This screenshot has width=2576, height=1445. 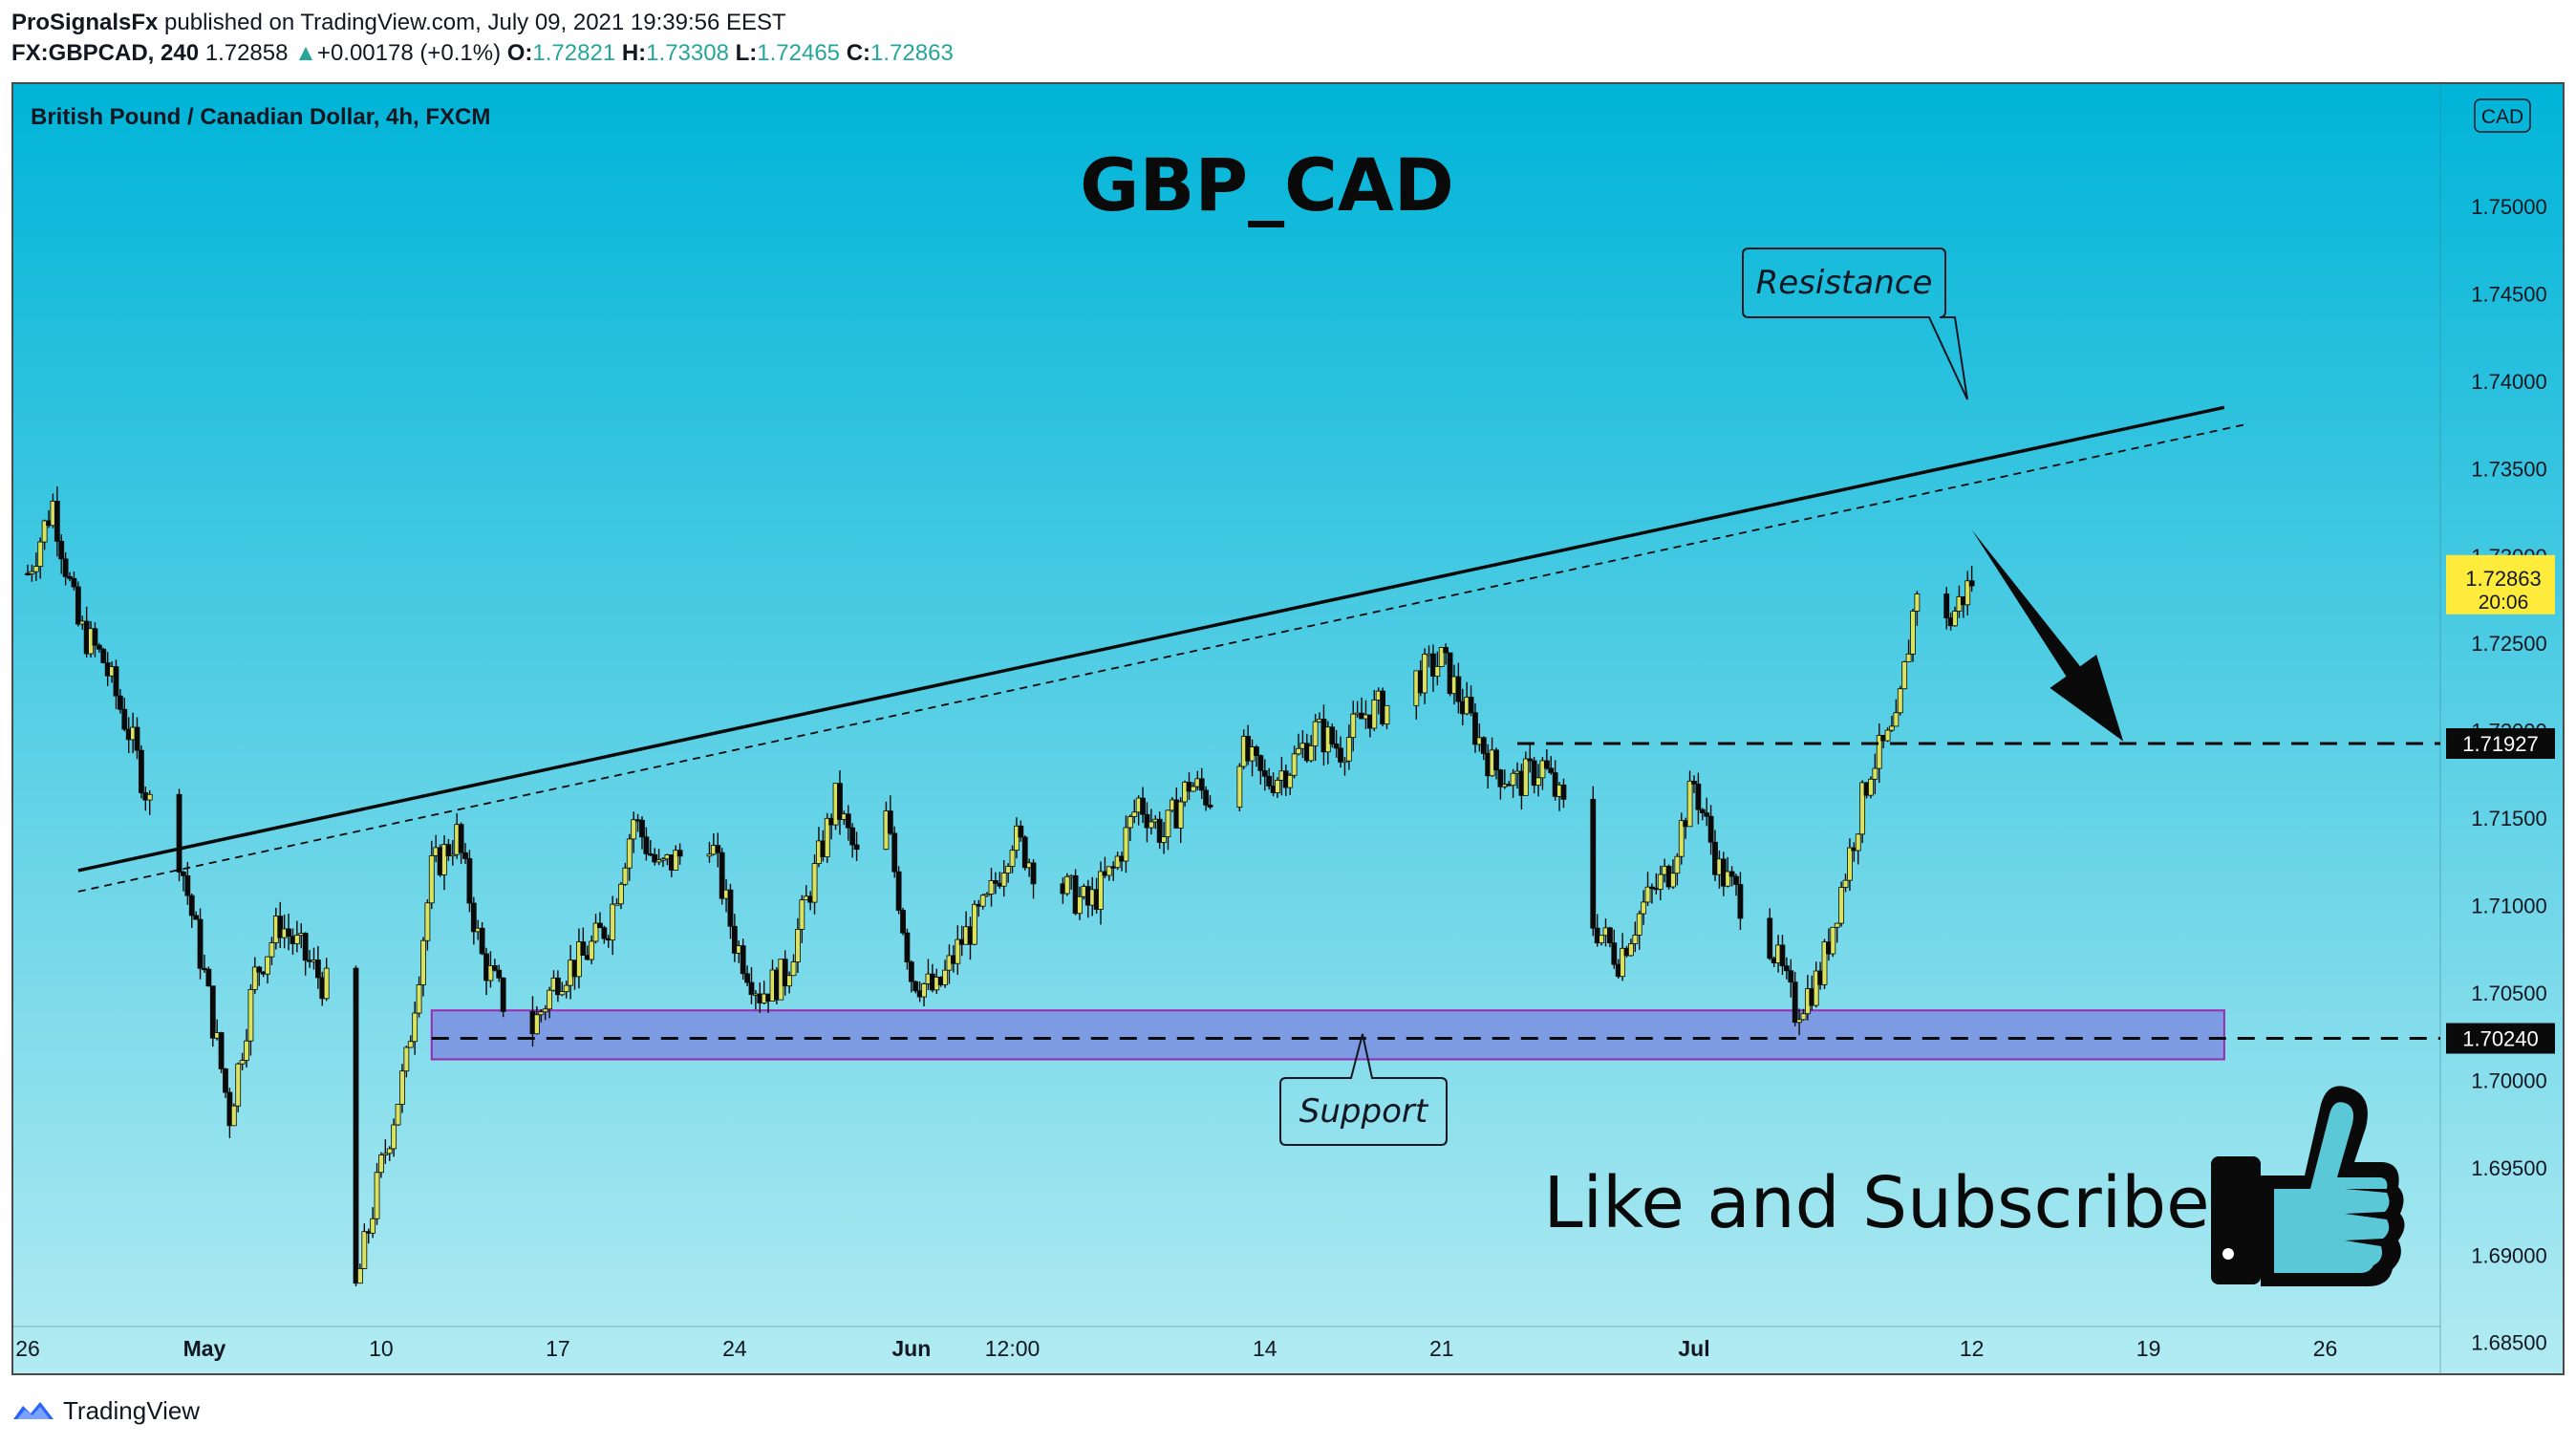 I want to click on level-low-tag-value: 1.70240, so click(x=2500, y=1039).